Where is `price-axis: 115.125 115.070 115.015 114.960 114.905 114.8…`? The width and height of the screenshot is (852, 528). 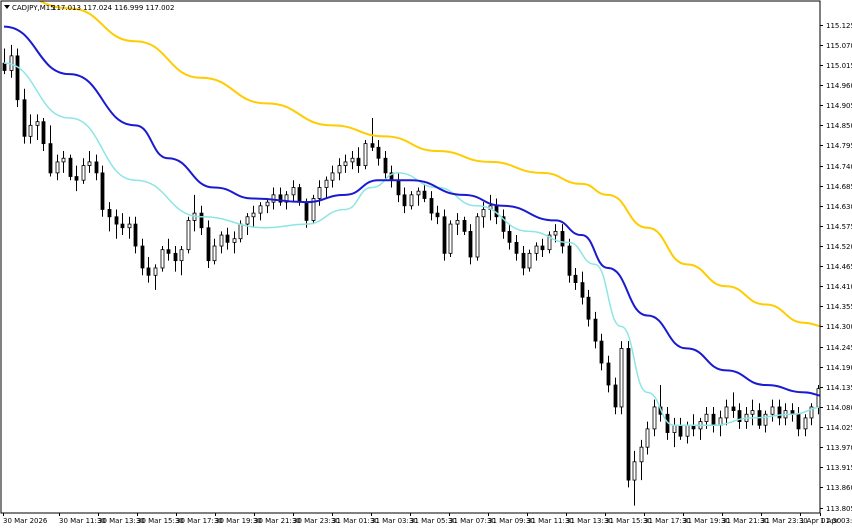 price-axis: 115.125 115.070 115.015 114.960 114.905 114.8… is located at coordinates (836, 267).